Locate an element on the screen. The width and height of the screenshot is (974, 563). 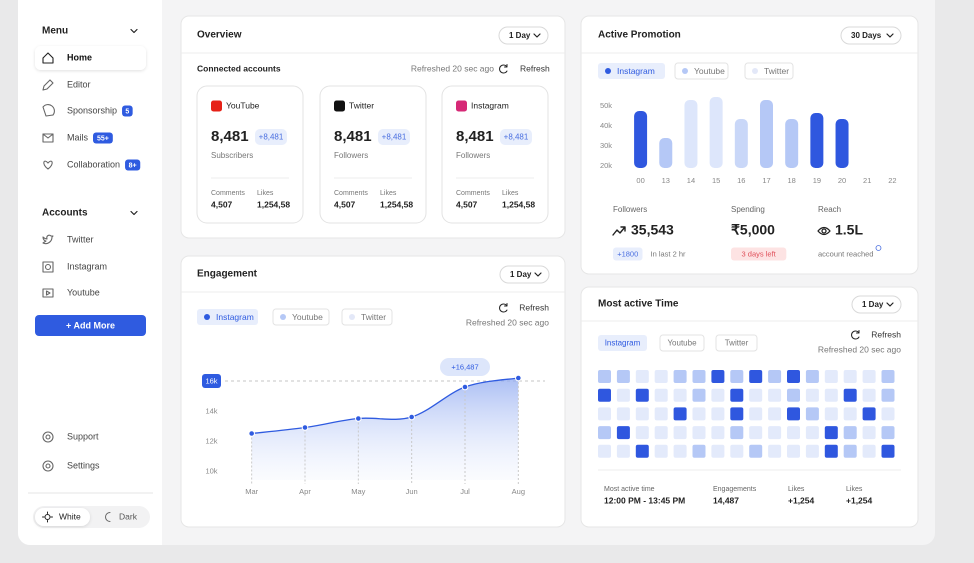
add-button is located at coordinates (90, 325).